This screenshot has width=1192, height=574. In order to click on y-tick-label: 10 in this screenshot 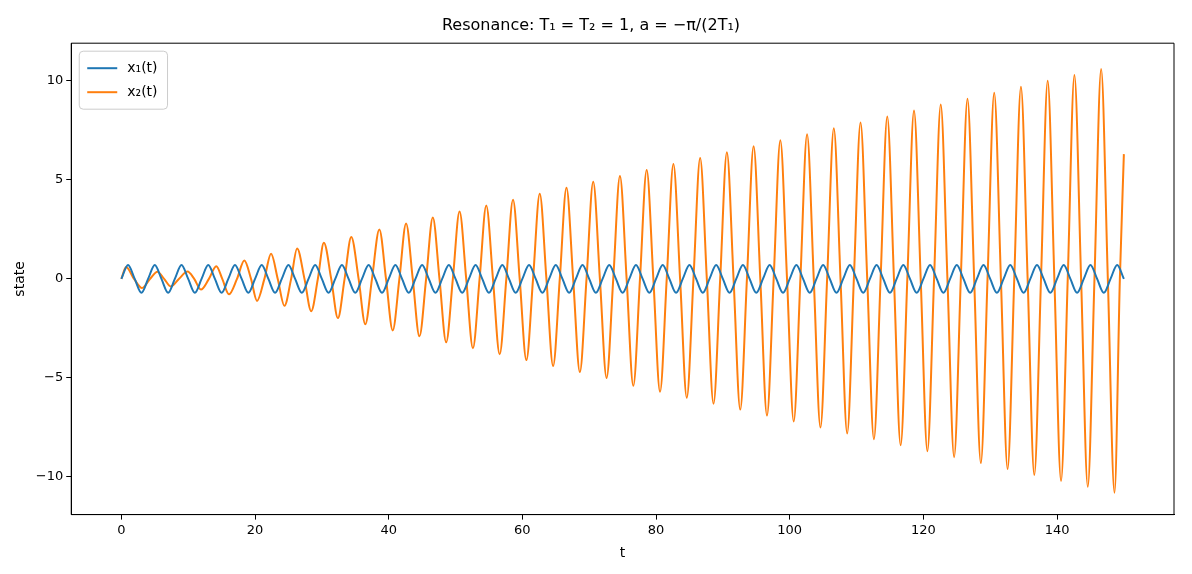, I will do `click(55, 80)`.